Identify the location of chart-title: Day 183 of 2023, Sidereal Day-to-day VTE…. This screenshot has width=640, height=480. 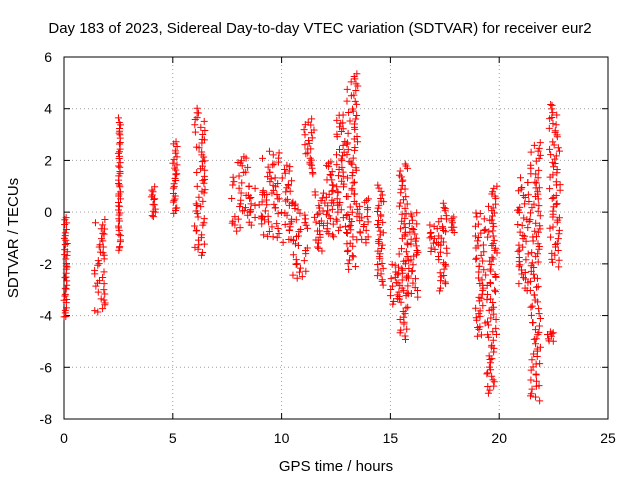
(319, 28).